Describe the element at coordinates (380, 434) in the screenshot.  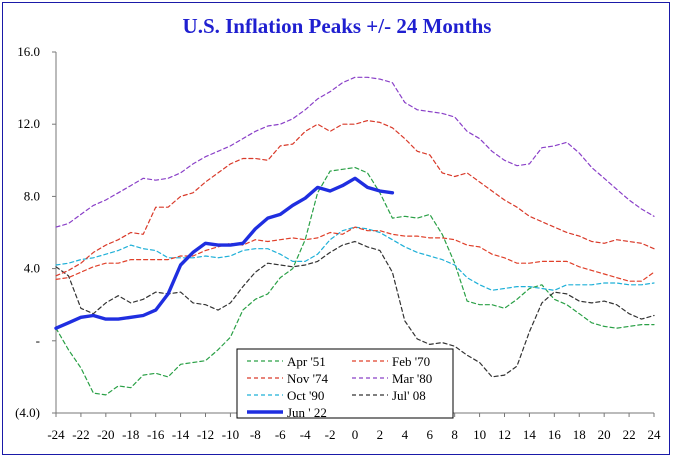
I see `x-tick-label: 2` at that location.